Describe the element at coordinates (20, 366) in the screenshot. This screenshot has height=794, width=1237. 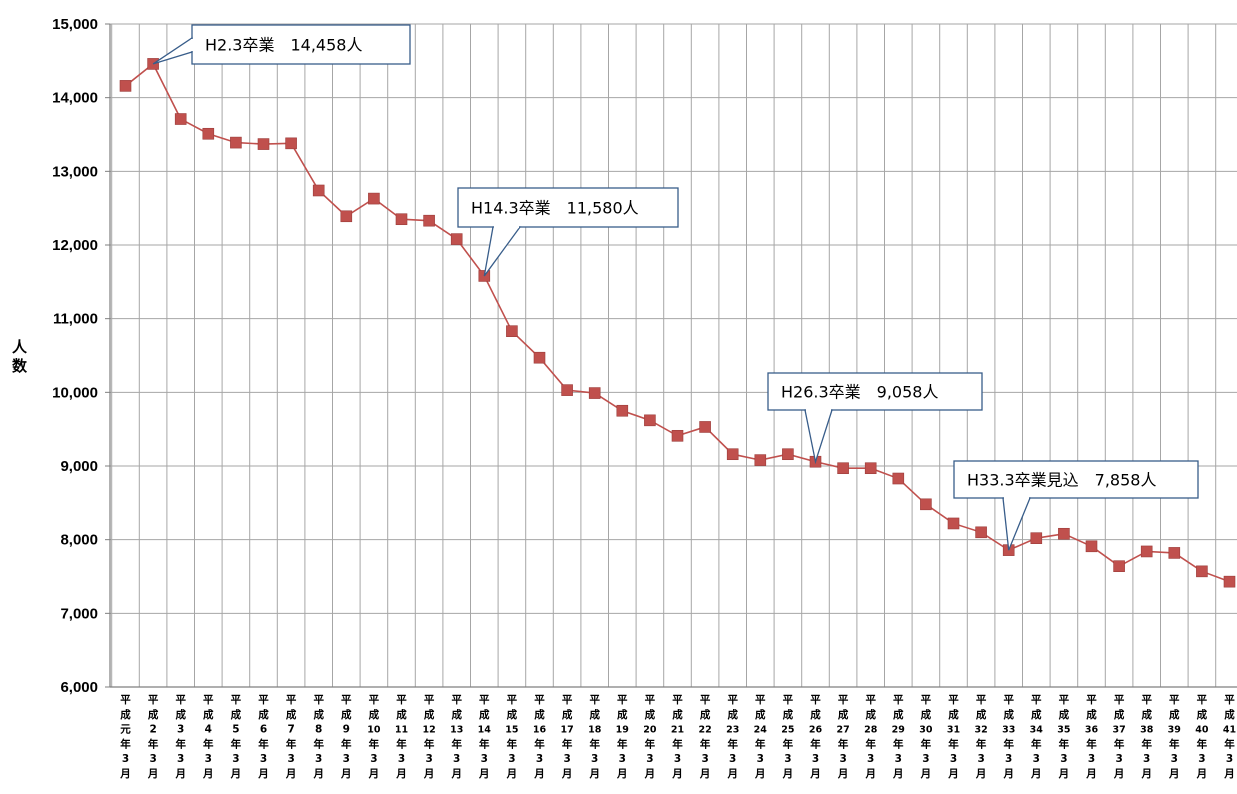
I see `y-axis-label-char-2: 数` at that location.